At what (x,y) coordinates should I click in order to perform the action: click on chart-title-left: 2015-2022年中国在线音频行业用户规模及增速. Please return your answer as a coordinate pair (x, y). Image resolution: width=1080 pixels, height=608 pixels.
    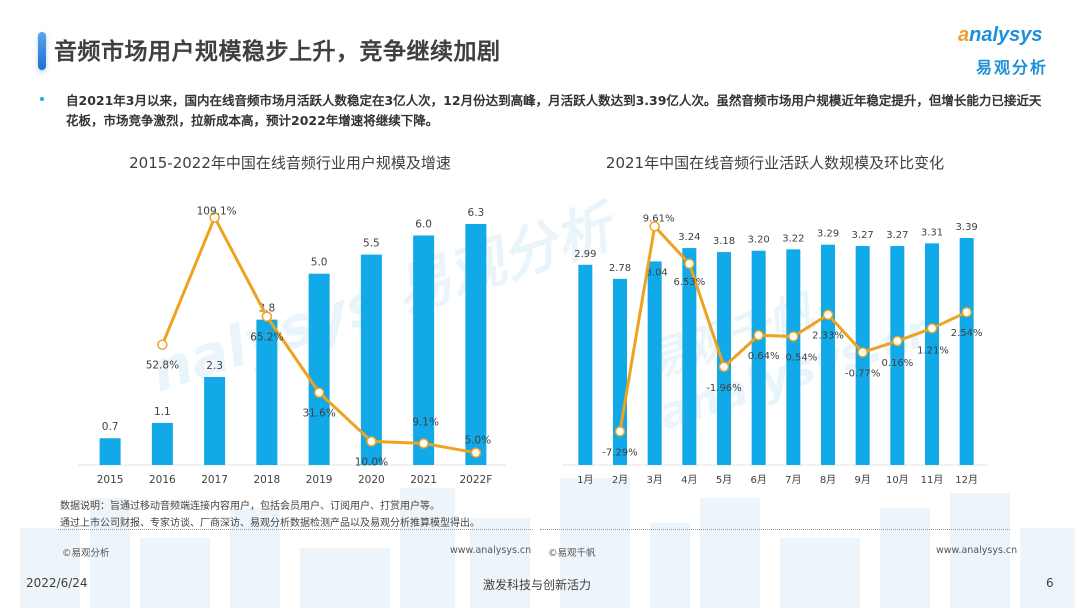
    Looking at the image, I should click on (290, 163).